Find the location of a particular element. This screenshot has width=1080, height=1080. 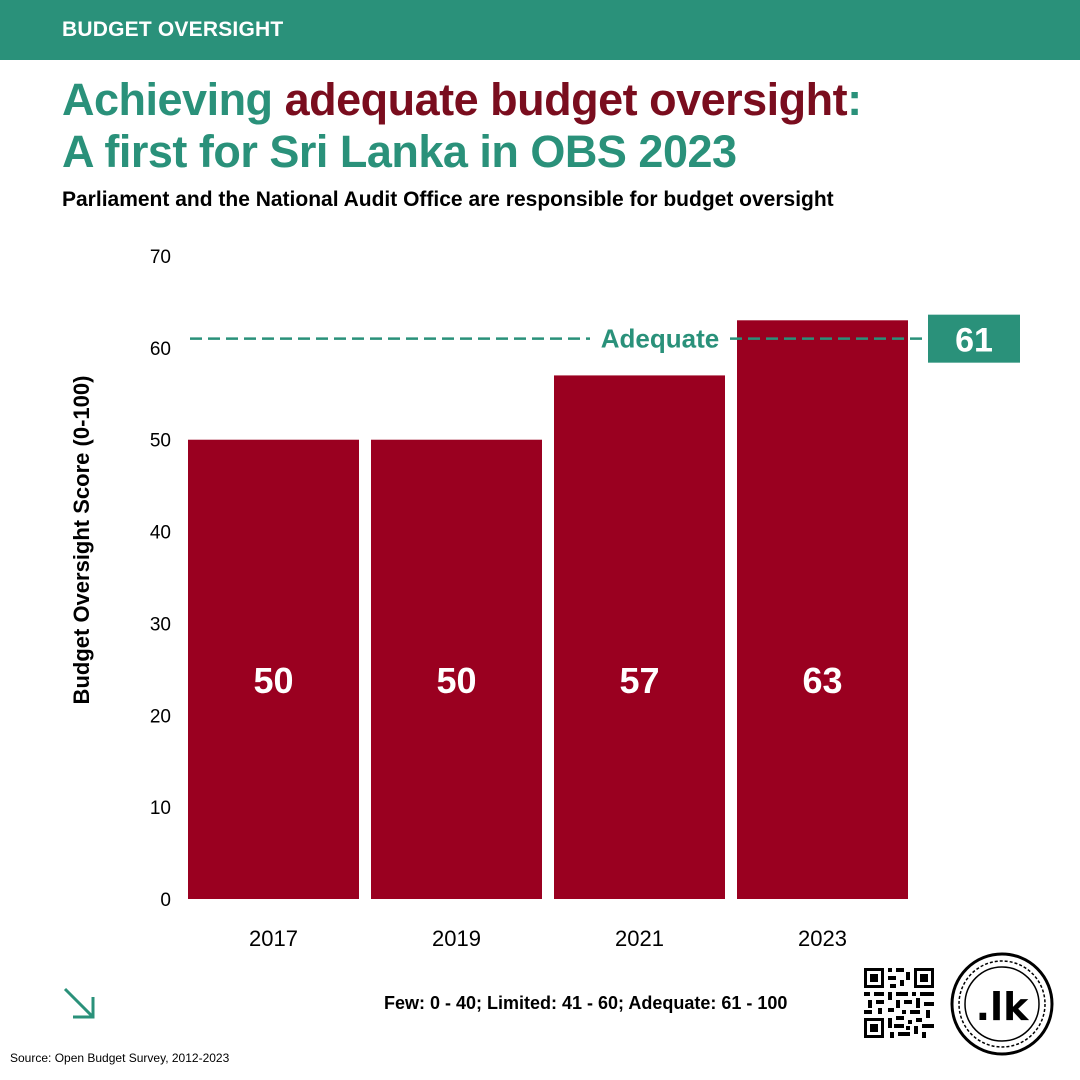

x-tick-label: 2021 is located at coordinates (639, 938).